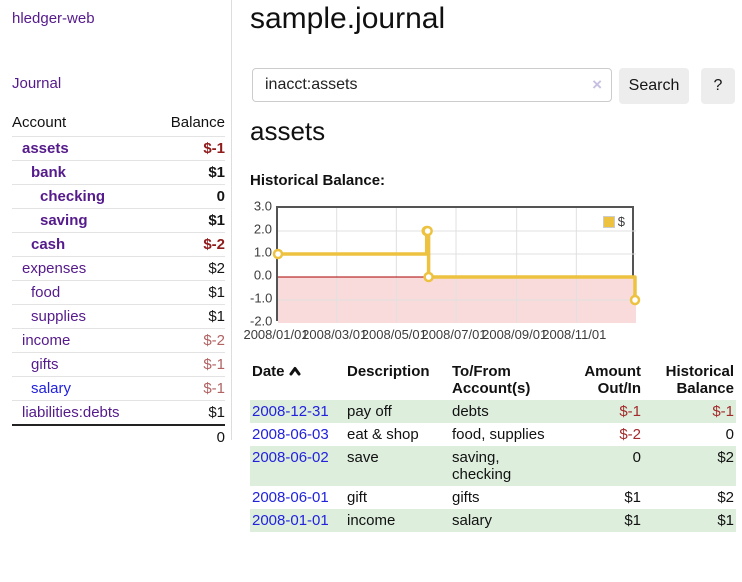 Image resolution: width=742 pixels, height=582 pixels. I want to click on legend-label: $, so click(621, 221).